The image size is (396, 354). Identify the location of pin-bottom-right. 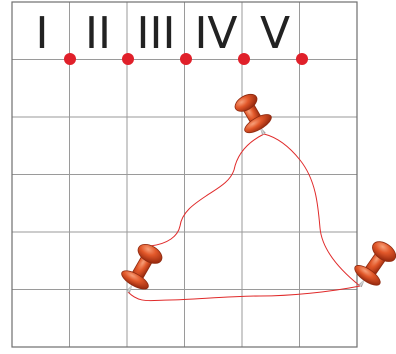
(372, 265).